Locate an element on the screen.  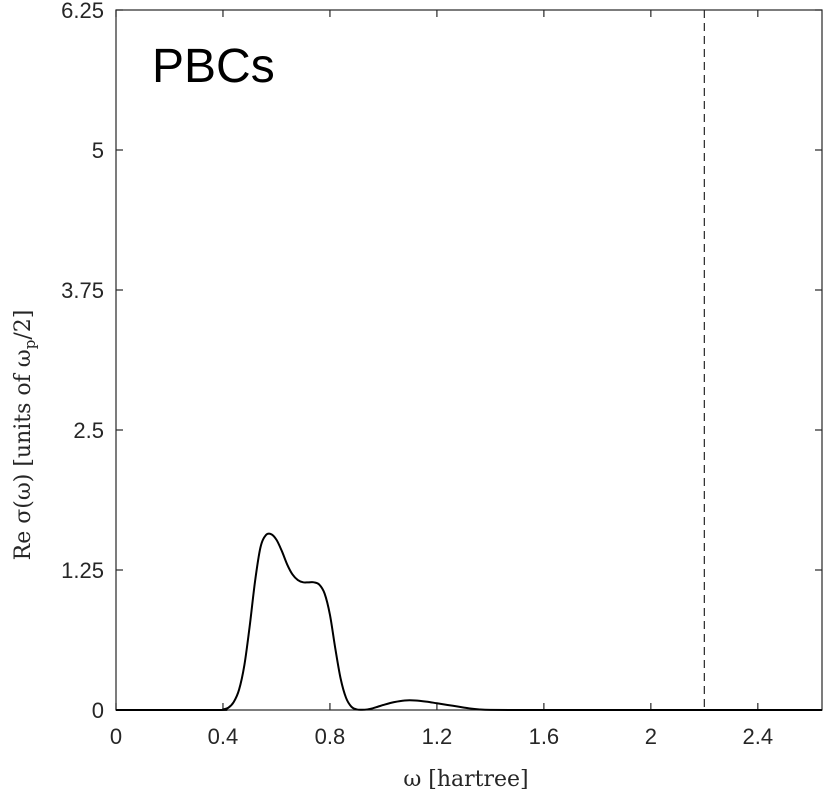
y-axis-label: Re σ(ω) [units of ωp/2] is located at coordinates (25, 435).